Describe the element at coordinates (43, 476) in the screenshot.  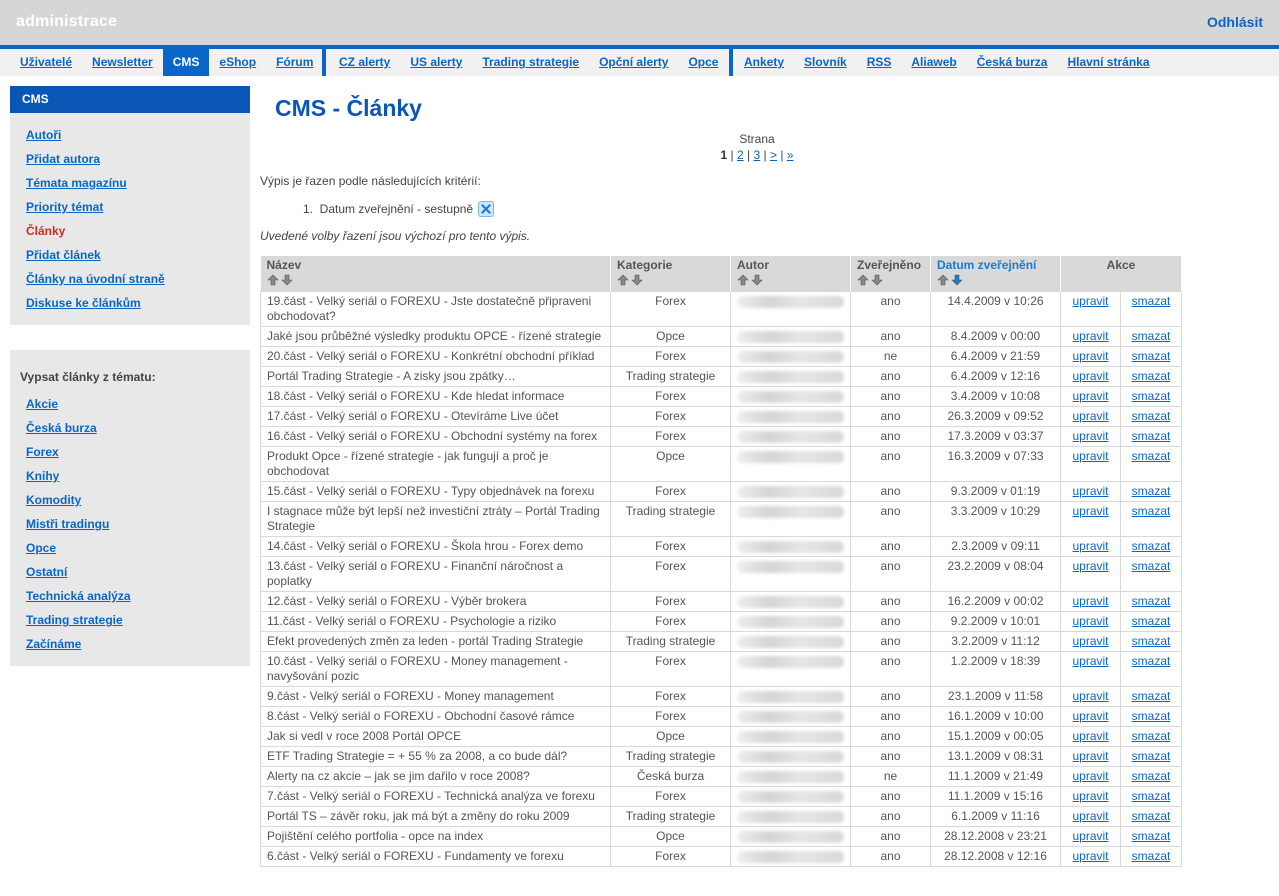
I see `topic-link: Knihy` at that location.